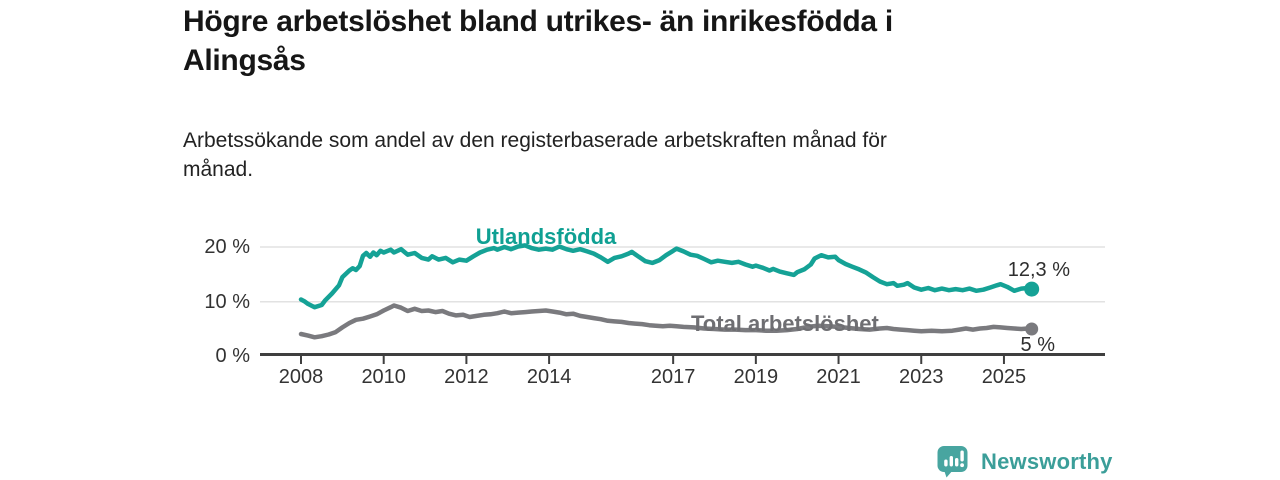  What do you see at coordinates (921, 377) in the screenshot?
I see `x-tick-label: 2023` at bounding box center [921, 377].